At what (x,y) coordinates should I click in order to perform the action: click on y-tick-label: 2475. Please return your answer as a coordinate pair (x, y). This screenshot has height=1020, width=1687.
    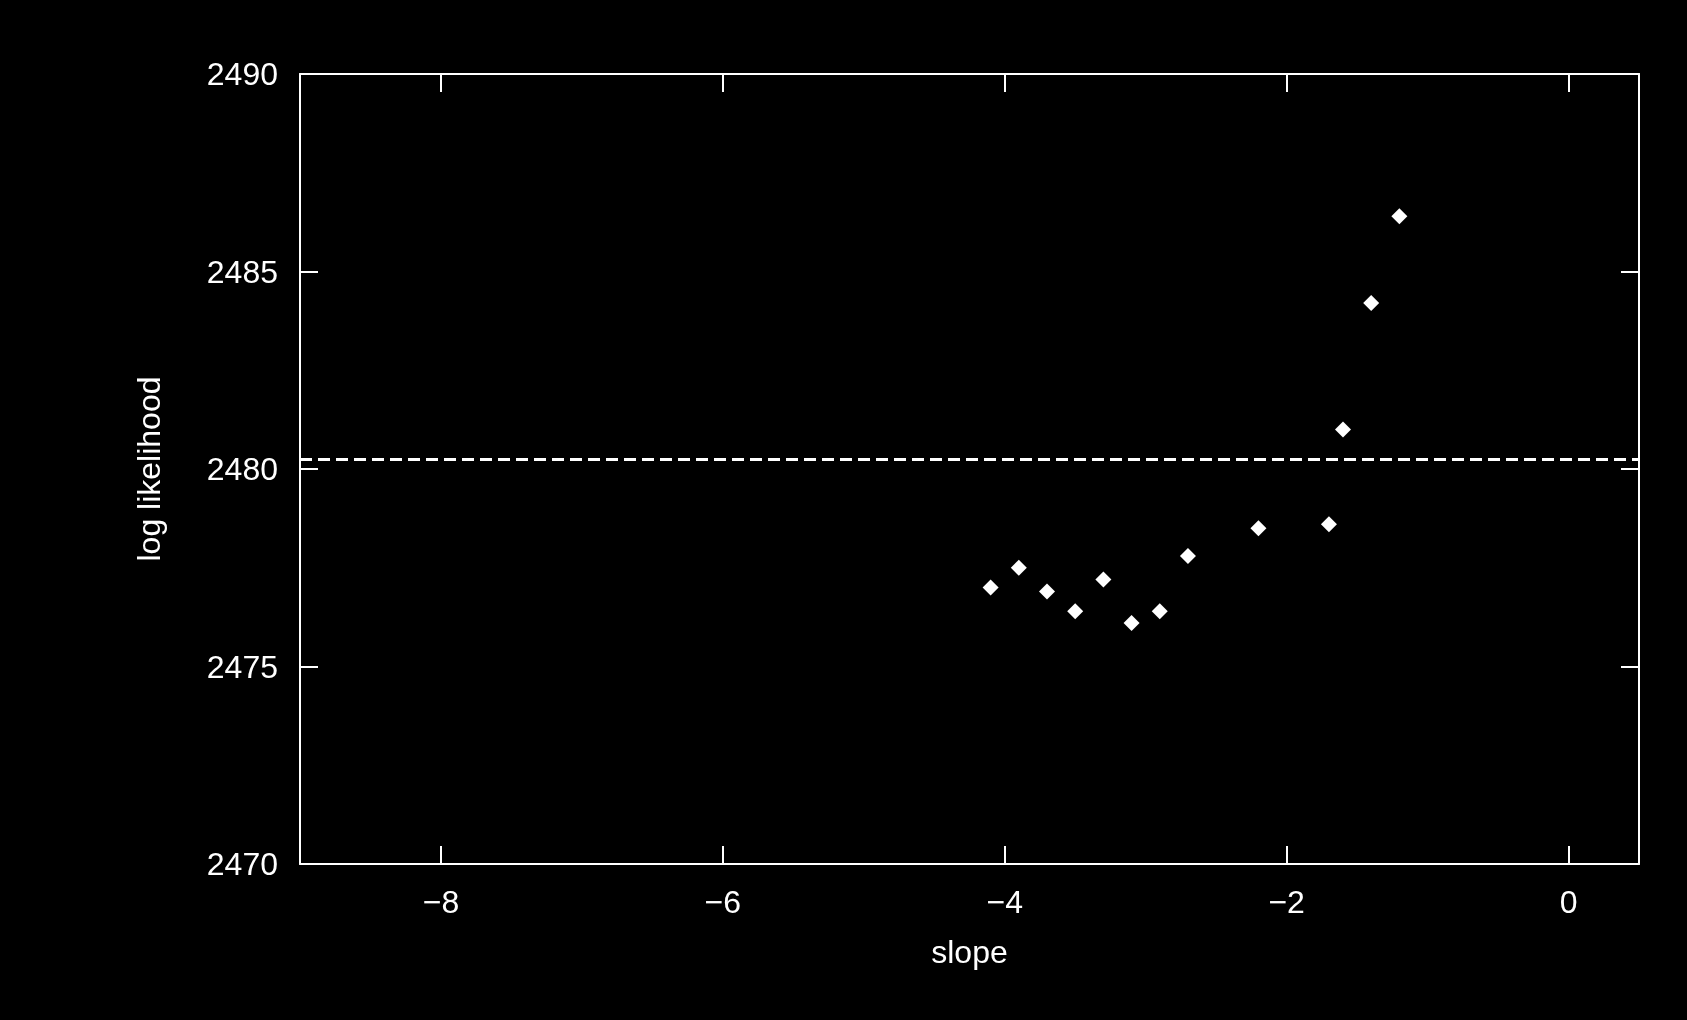
    Looking at the image, I should click on (242, 666).